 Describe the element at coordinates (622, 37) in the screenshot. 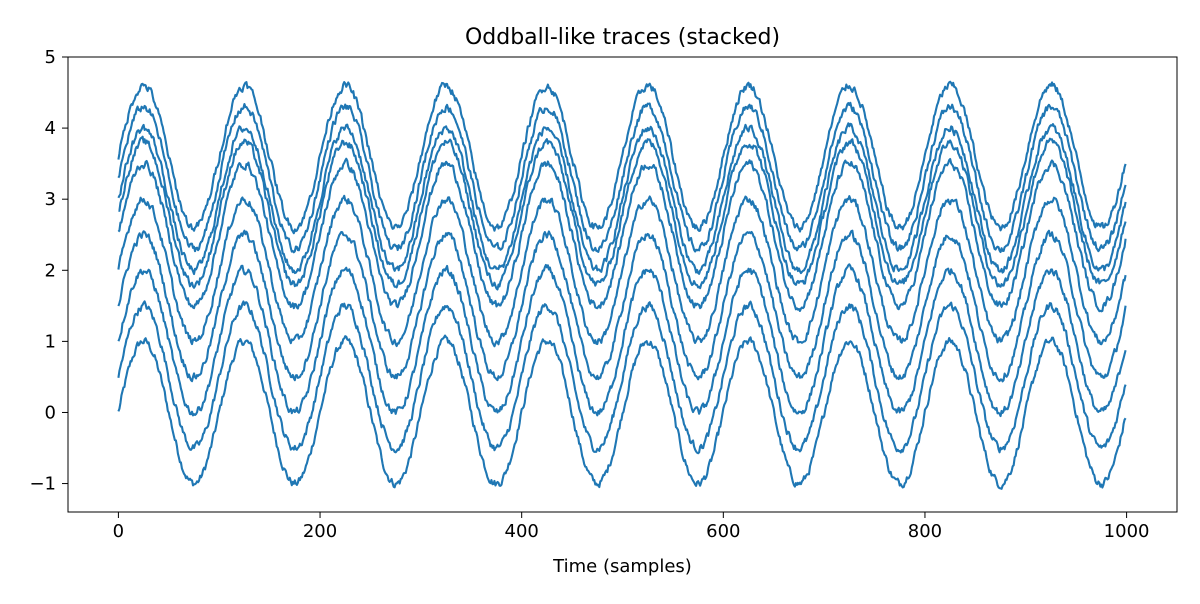

I see `chart-title: Oddball-like traces (stacked)` at that location.